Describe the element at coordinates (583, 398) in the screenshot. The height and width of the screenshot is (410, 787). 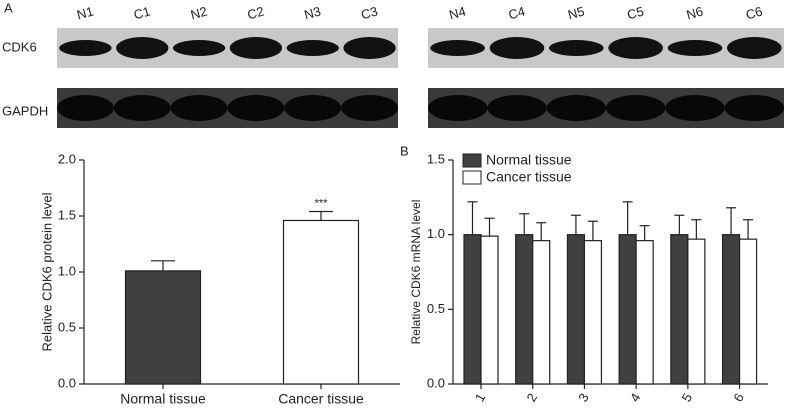
I see `x-tick-label: 3` at that location.